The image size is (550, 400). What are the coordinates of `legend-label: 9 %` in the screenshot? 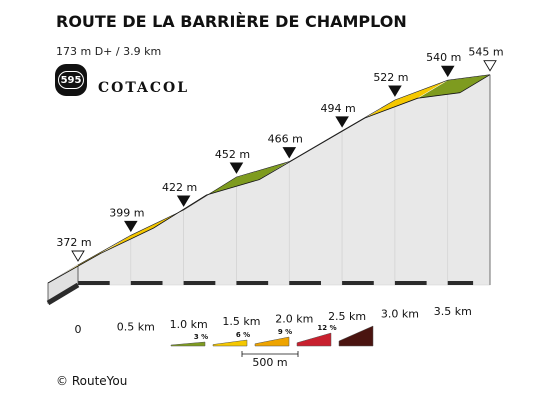 It's located at (285, 332).